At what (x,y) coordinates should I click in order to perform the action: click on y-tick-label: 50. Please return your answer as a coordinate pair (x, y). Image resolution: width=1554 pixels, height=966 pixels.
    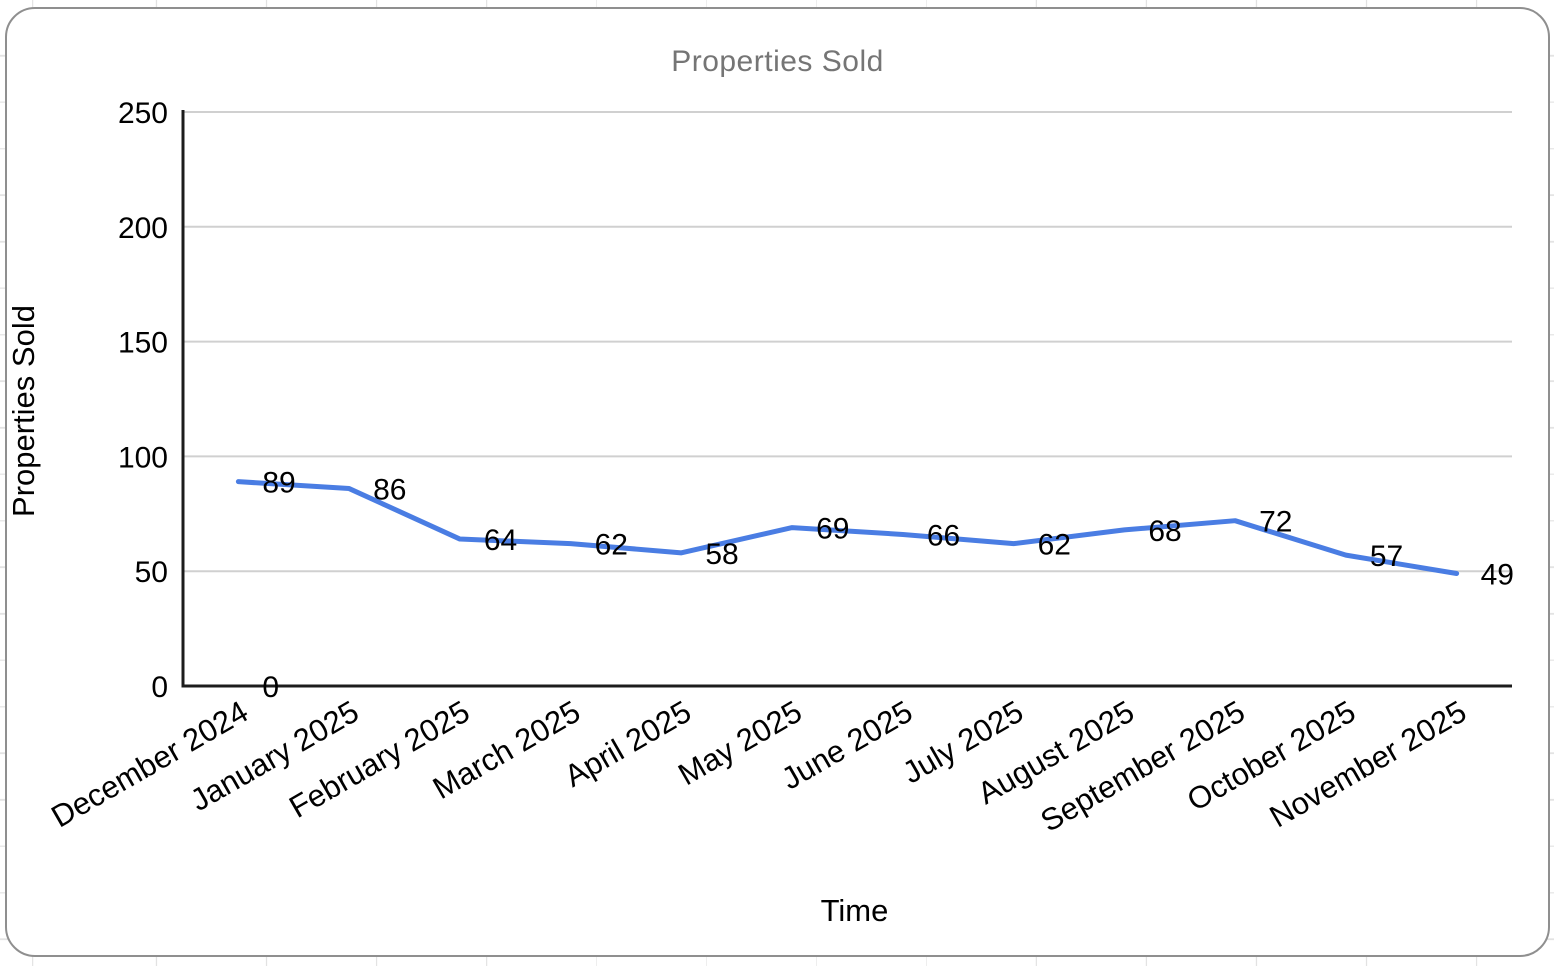
    Looking at the image, I should click on (151, 572).